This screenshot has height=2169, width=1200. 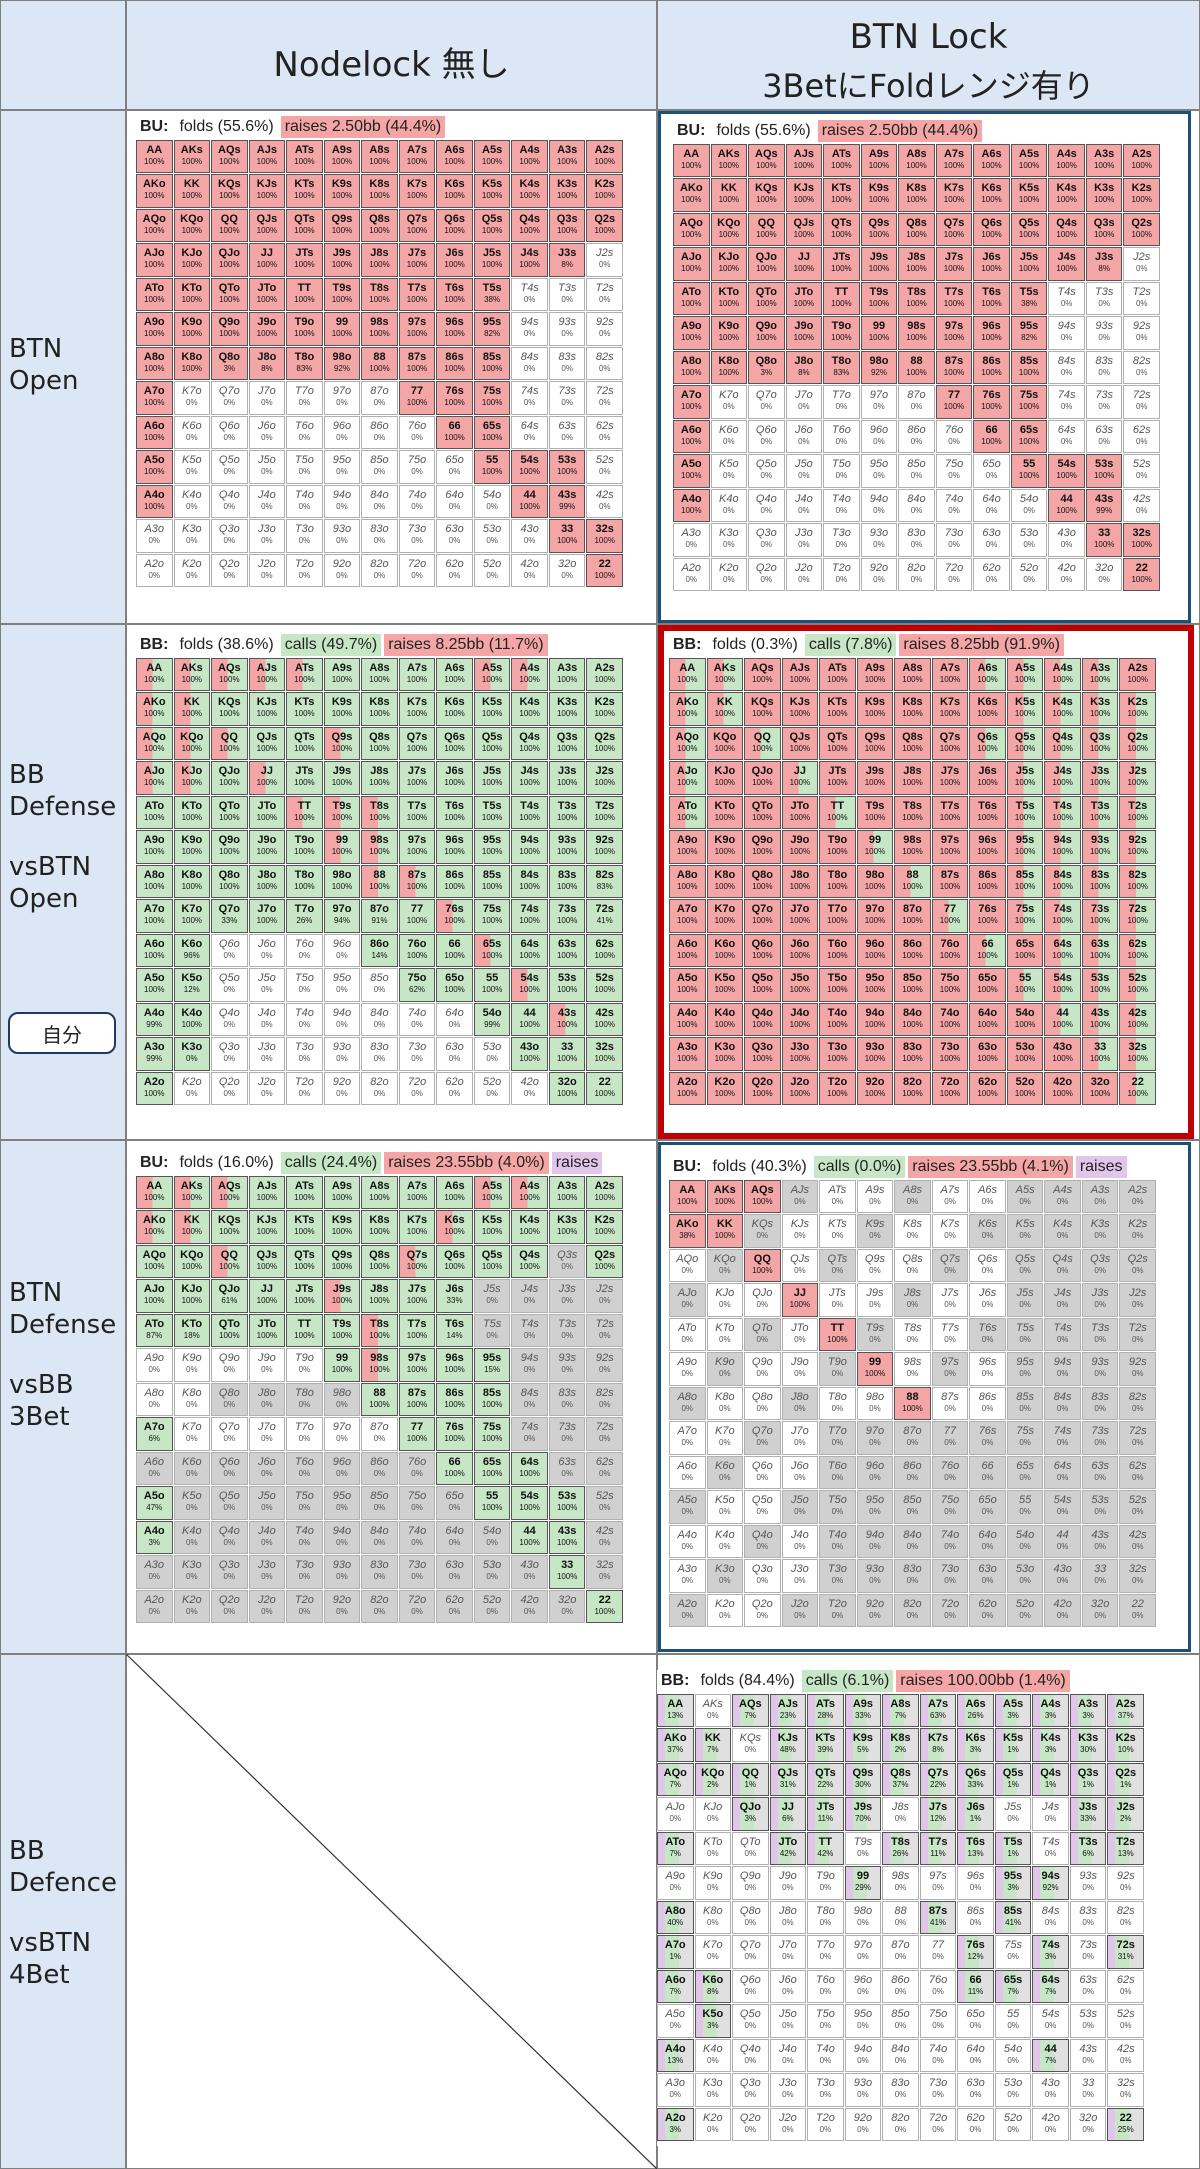 I want to click on hand-cell-97o: 97o 0%, so click(x=863, y=1952).